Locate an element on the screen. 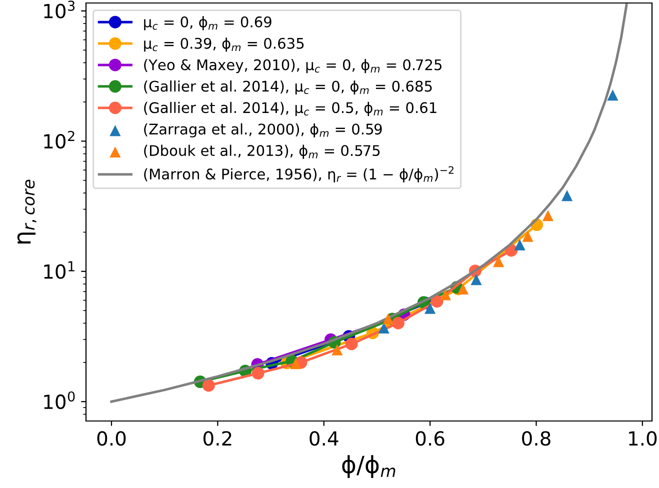 This screenshot has height=488, width=659. y-tick-label: 10$^{3}$ is located at coordinates (59, 9).